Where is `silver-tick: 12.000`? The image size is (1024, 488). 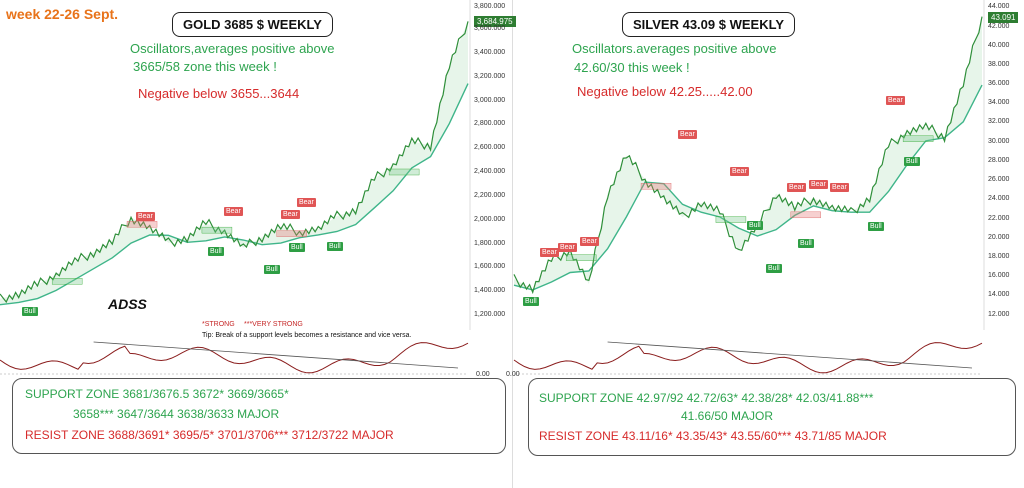
silver-tick: 12.000 is located at coordinates (999, 314).